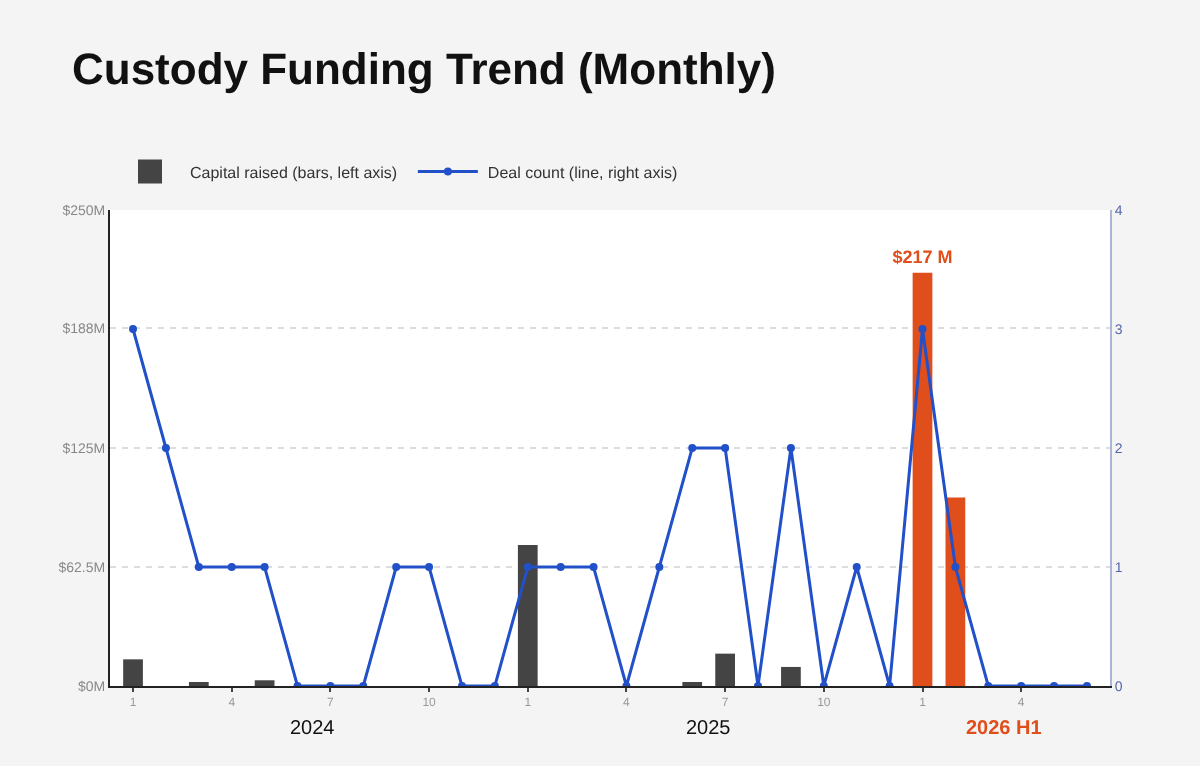 Image resolution: width=1200 pixels, height=766 pixels. What do you see at coordinates (294, 172) in the screenshot?
I see `legend-label: Capital raised (bars, left axis)` at bounding box center [294, 172].